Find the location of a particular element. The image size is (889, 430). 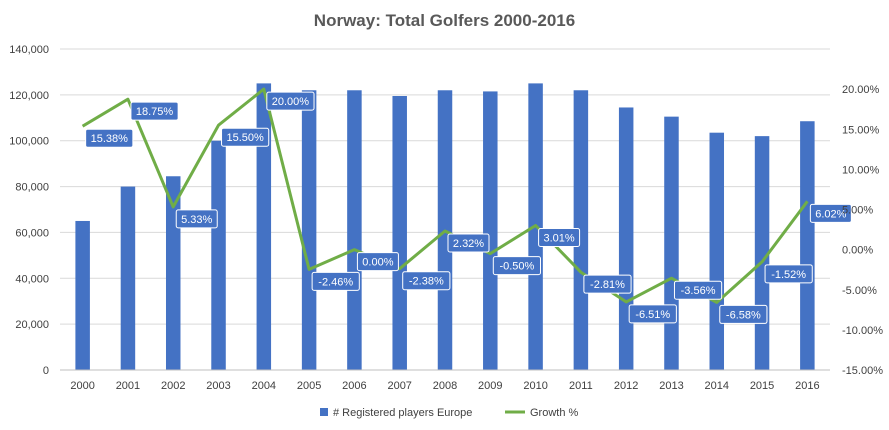

chart-title: Norway: Total Golfers 2000-2016 is located at coordinates (444, 20).